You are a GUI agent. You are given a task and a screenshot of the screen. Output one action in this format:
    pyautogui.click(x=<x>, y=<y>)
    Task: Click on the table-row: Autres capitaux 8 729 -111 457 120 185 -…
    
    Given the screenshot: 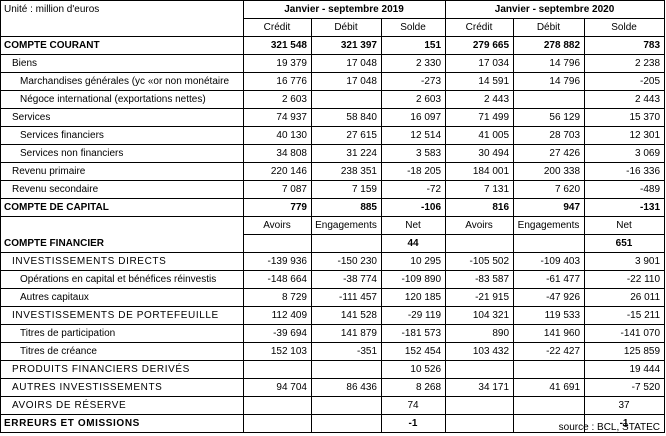 What is the action you would take?
    pyautogui.click(x=333, y=297)
    